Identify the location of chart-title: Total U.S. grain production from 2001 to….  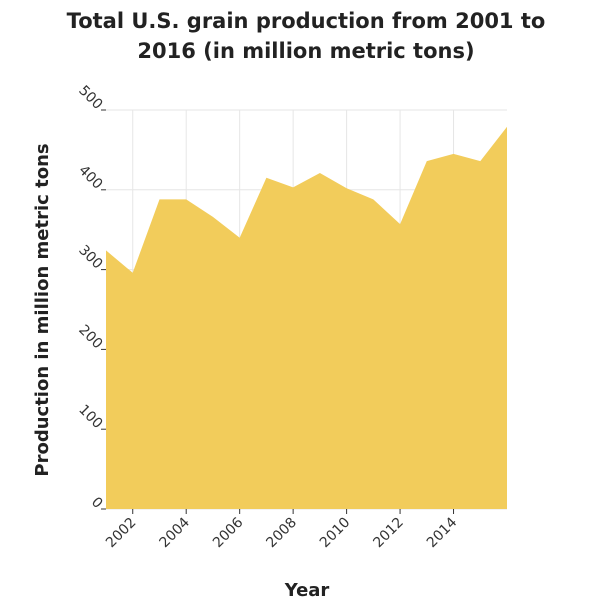
(306, 36).